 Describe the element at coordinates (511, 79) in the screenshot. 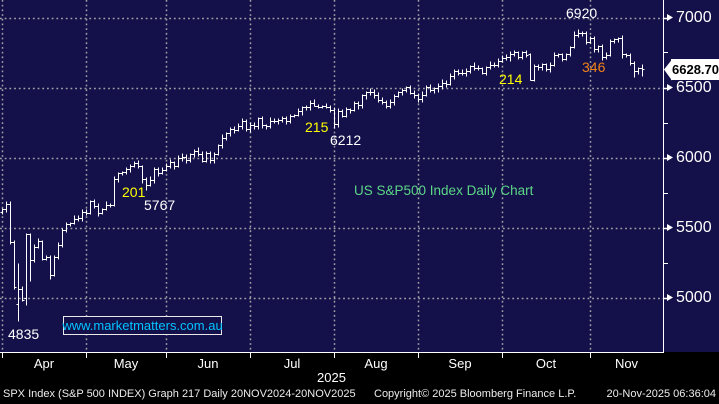

I see `annotation-214: 214` at that location.